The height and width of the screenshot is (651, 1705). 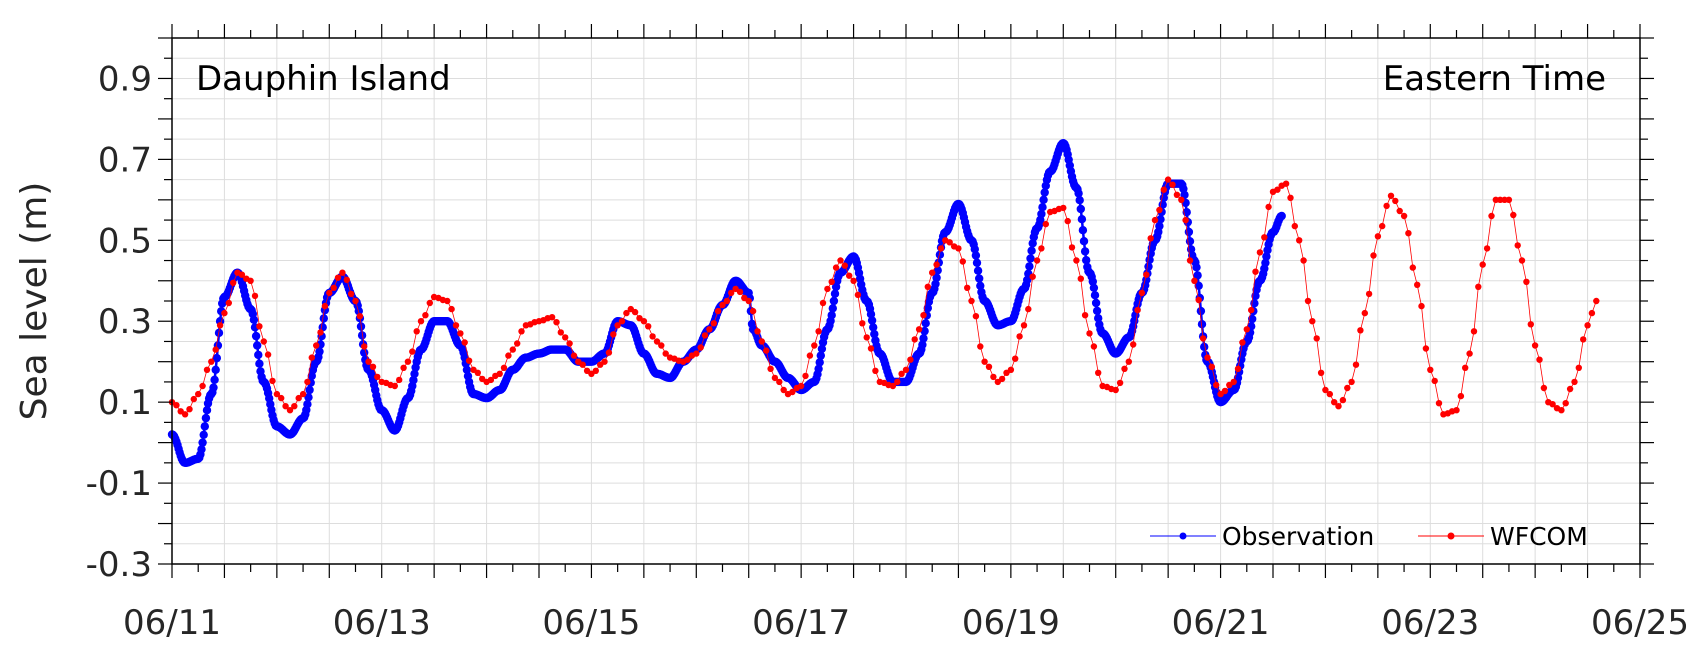 I want to click on y-tick-label: 0.9, so click(x=125, y=79).